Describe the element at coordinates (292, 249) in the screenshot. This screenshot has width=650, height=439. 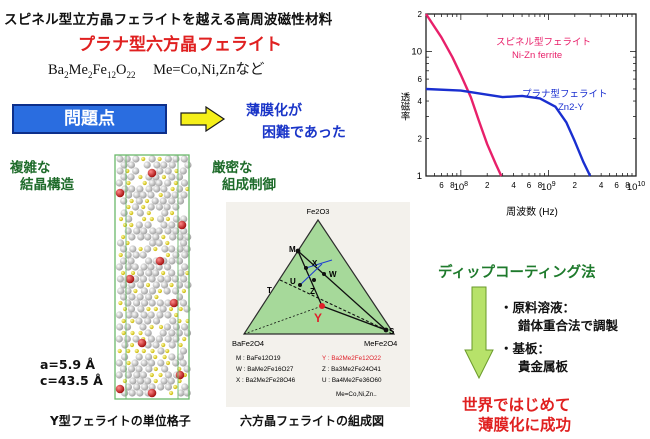
I see `point-m-label: M` at that location.